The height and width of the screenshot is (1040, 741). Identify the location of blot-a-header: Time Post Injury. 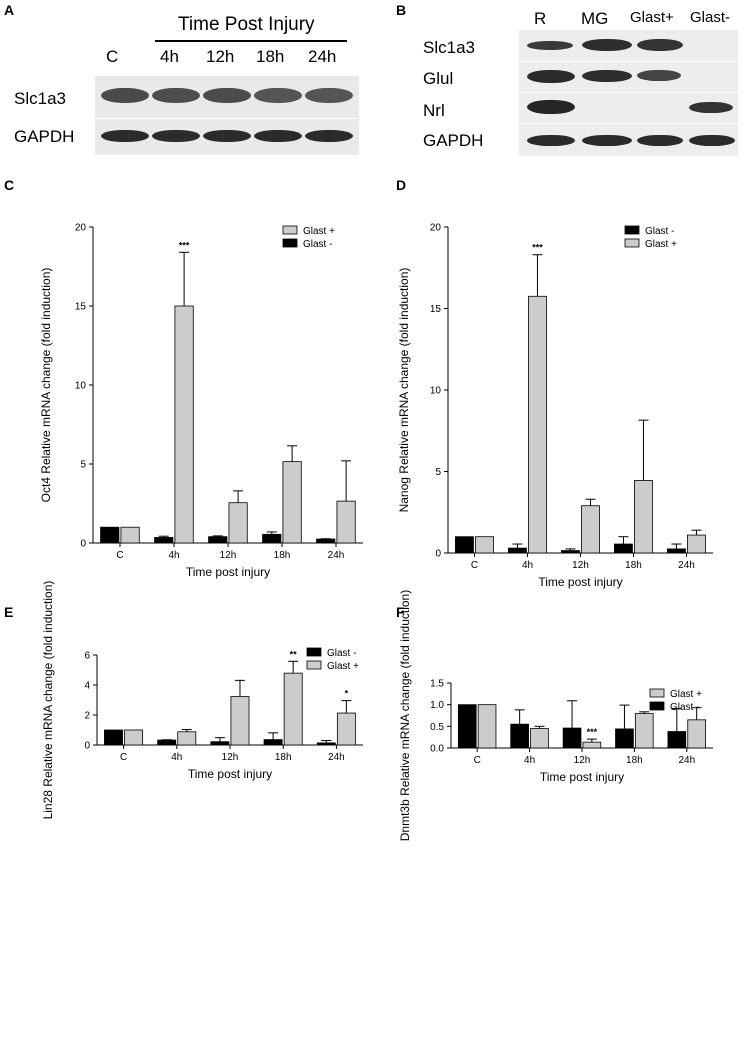
(246, 24).